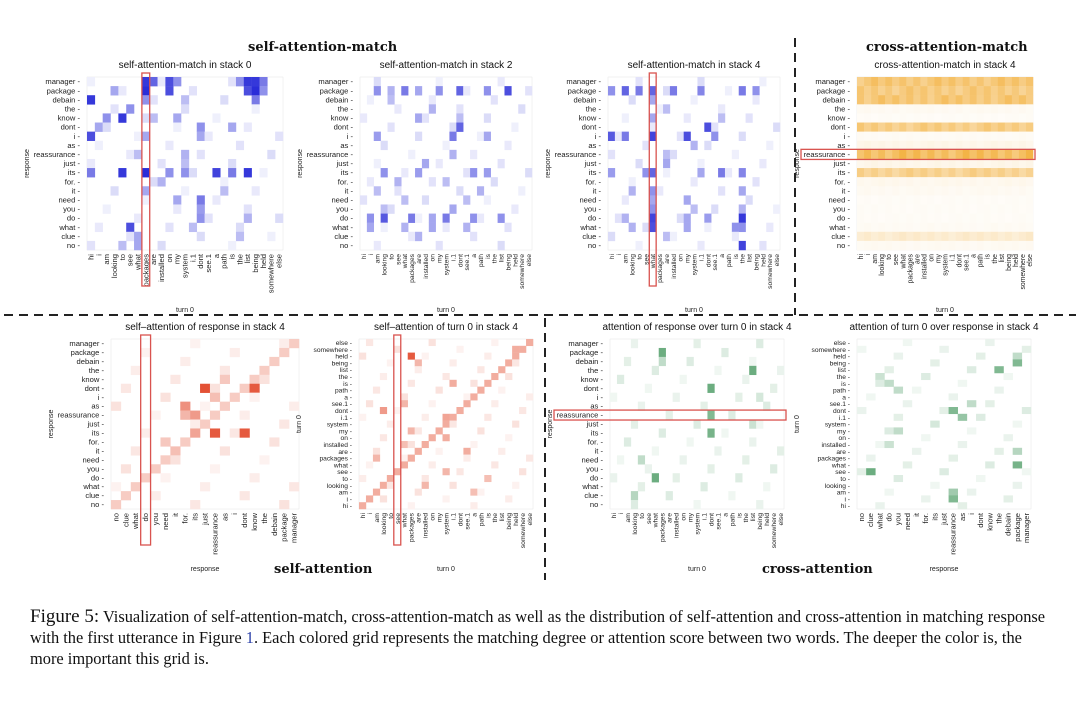 This screenshot has width=1080, height=705. Describe the element at coordinates (944, 424) in the screenshot. I see `heatmap-background` at that location.